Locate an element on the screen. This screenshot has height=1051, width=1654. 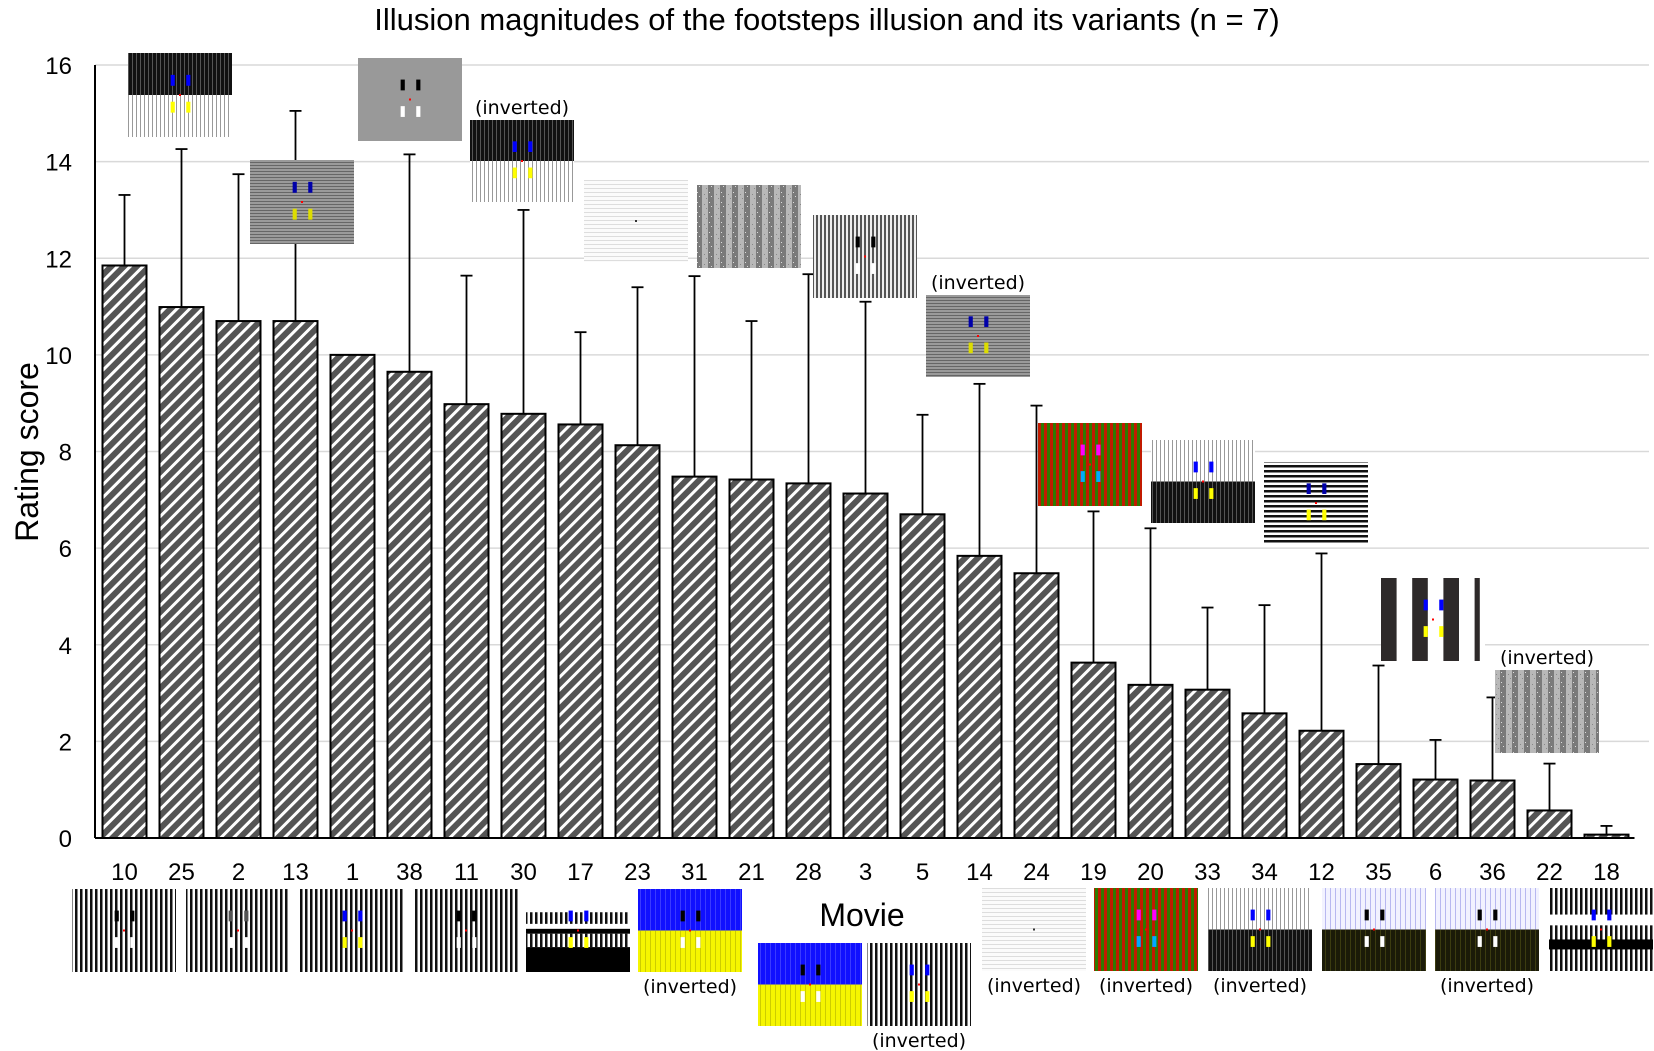
stimulus-thumbnail-3: (inverted) is located at coordinates (919, 997).